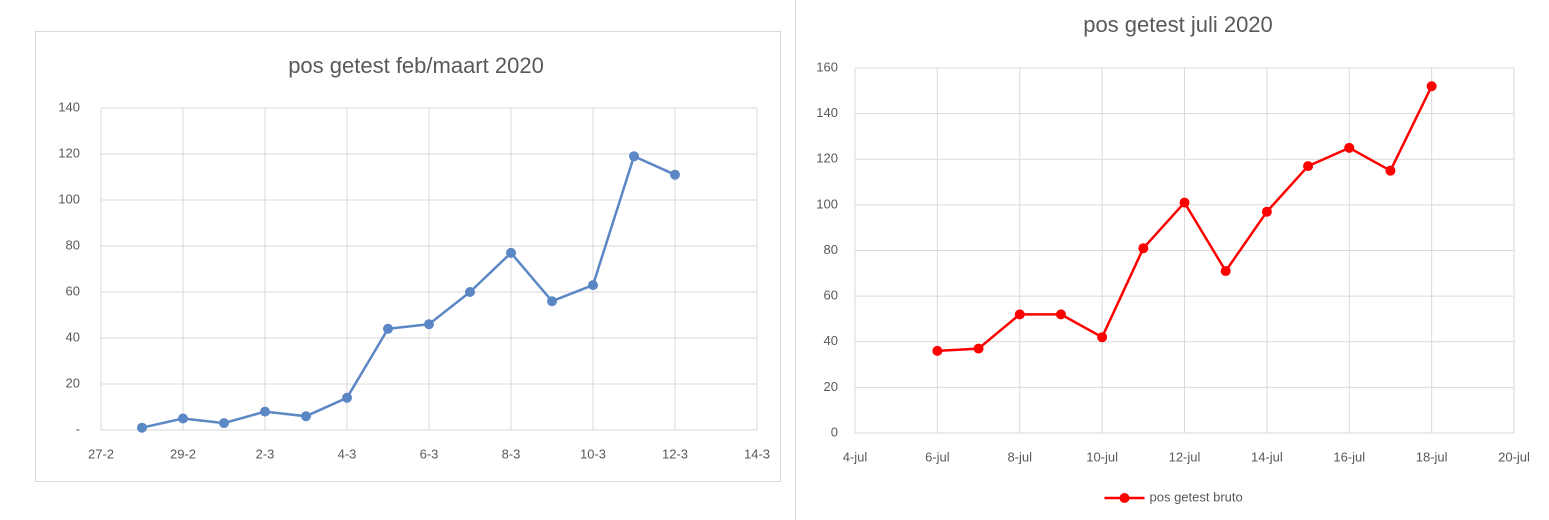 Image resolution: width=1549 pixels, height=520 pixels. Describe the element at coordinates (1185, 456) in the screenshot. I see `x-tick-label: 12-jul` at that location.